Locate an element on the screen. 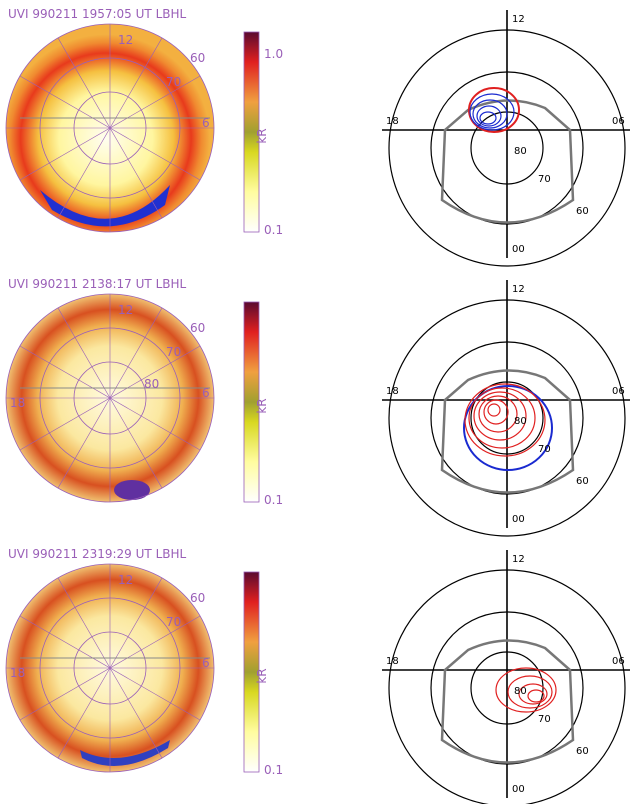 This screenshot has width=630, height=804. panel-title: UVI 990211 1957:05 UT LBHL is located at coordinates (97, 14).